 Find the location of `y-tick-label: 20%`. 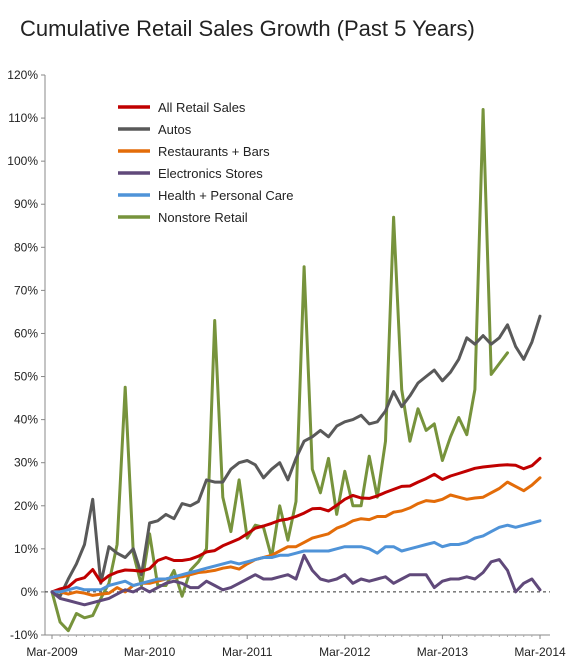

y-tick-label: 20% is located at coordinates (26, 506).